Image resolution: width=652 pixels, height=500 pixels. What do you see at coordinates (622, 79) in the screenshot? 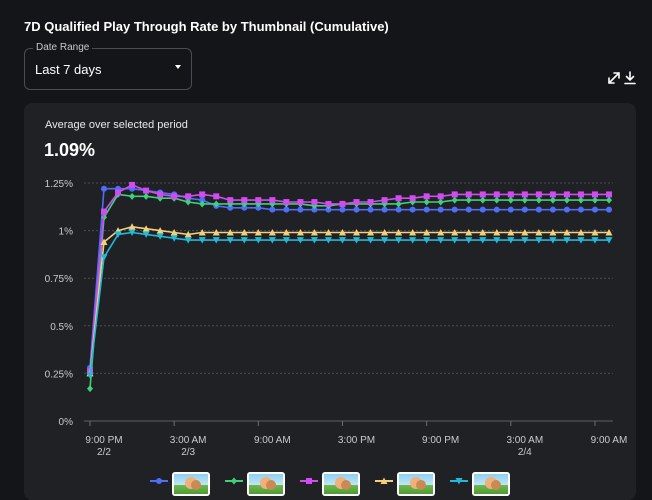
I see `chart-toolbar` at bounding box center [622, 79].